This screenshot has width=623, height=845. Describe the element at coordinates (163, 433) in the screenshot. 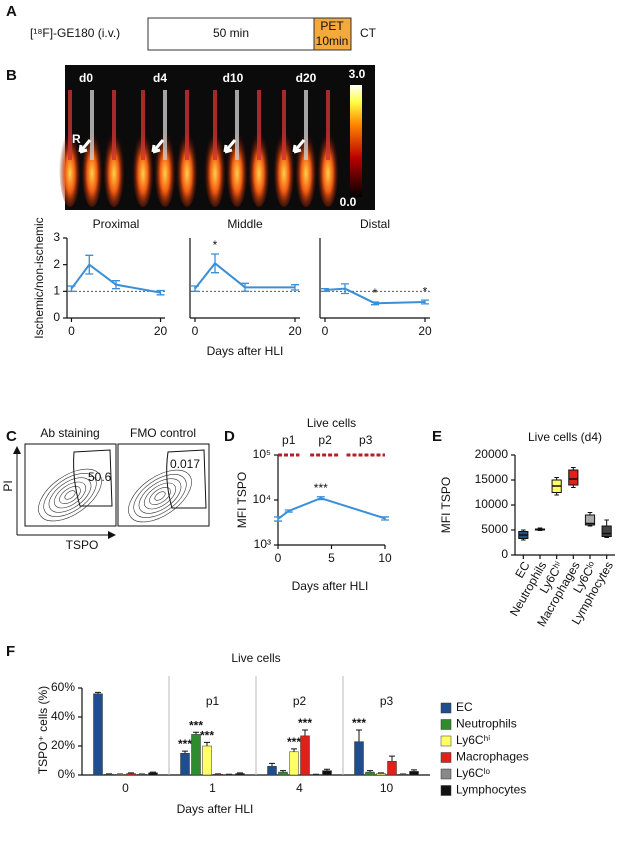

I see `plot-title: FMO control` at that location.